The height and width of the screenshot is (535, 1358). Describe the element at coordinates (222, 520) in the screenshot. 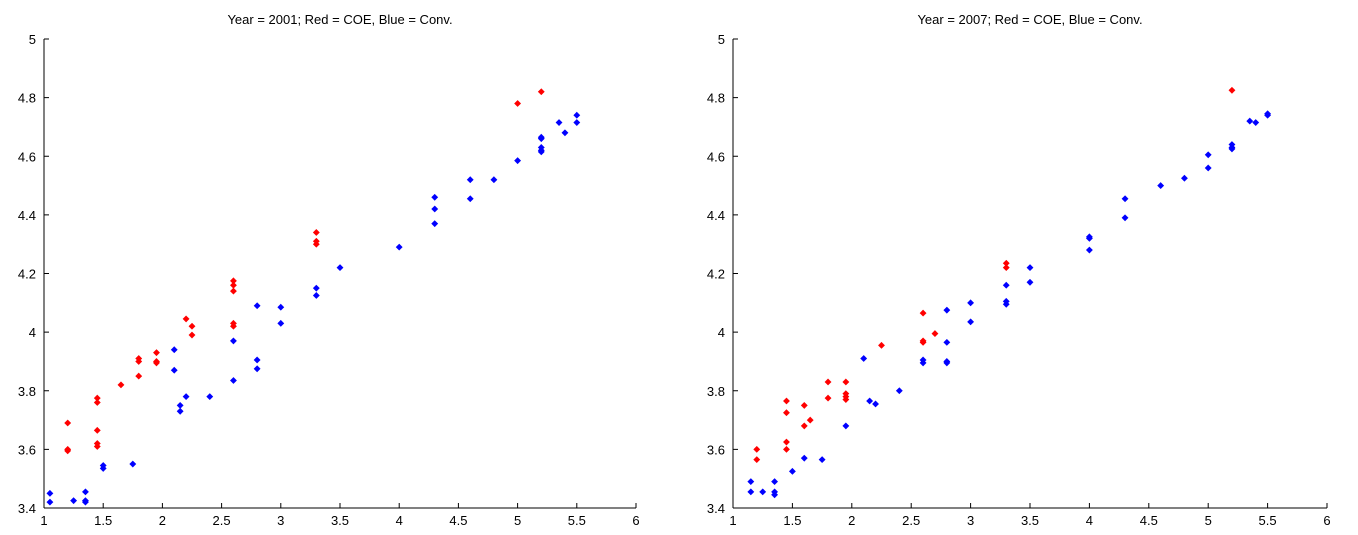

I see `x-tick-label: 2.5` at that location.